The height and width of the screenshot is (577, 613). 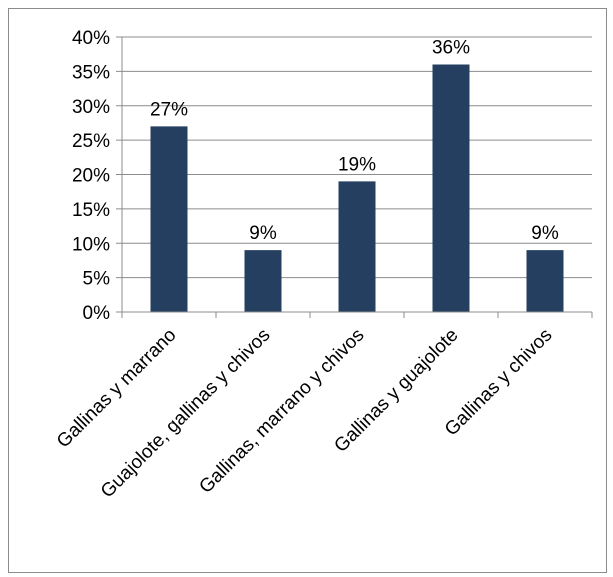 I want to click on data-label: 19%, so click(x=357, y=164).